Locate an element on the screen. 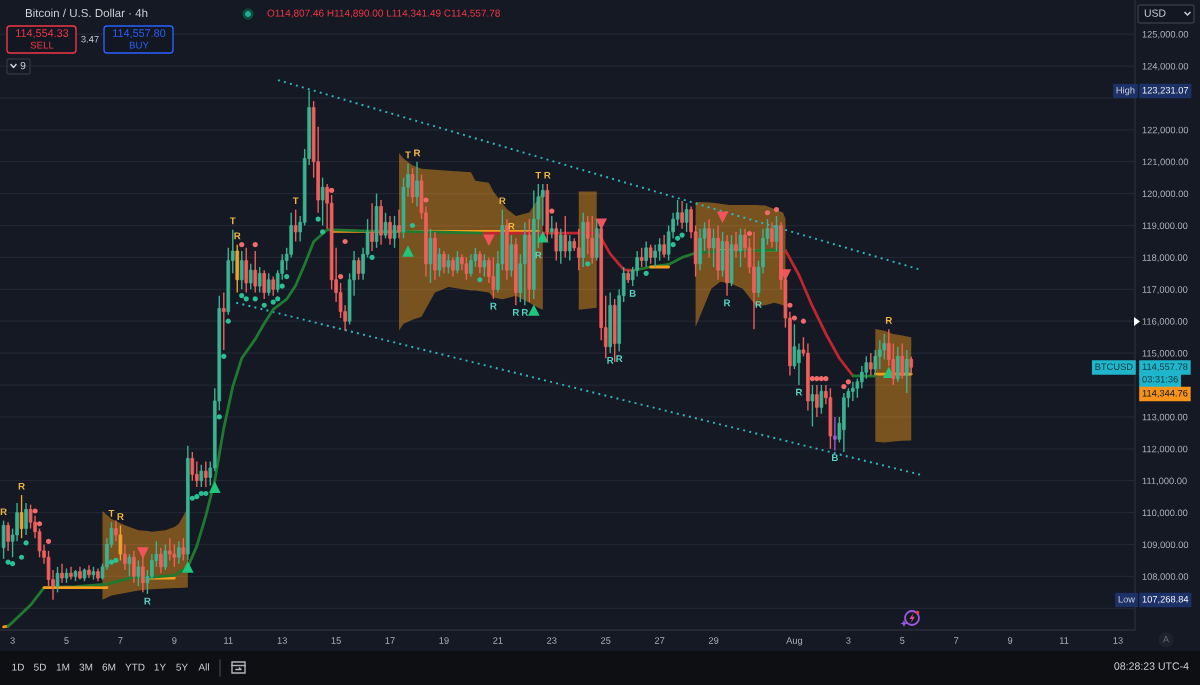  y-tick-label: 119,000.00 is located at coordinates (1165, 226).